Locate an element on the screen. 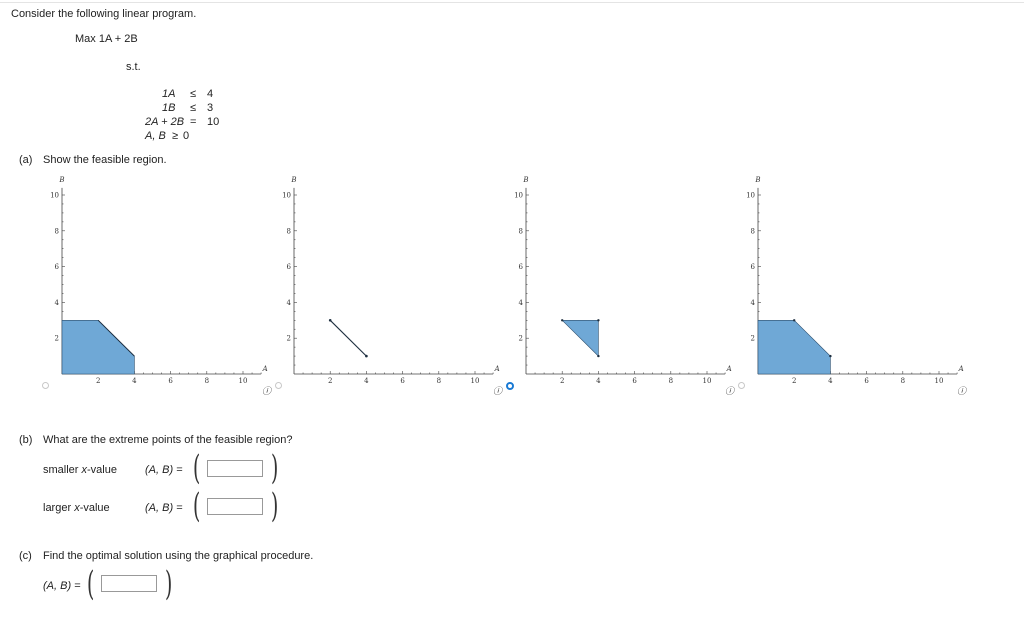 The height and width of the screenshot is (635, 1024). constraint-3-op: = is located at coordinates (193, 122).